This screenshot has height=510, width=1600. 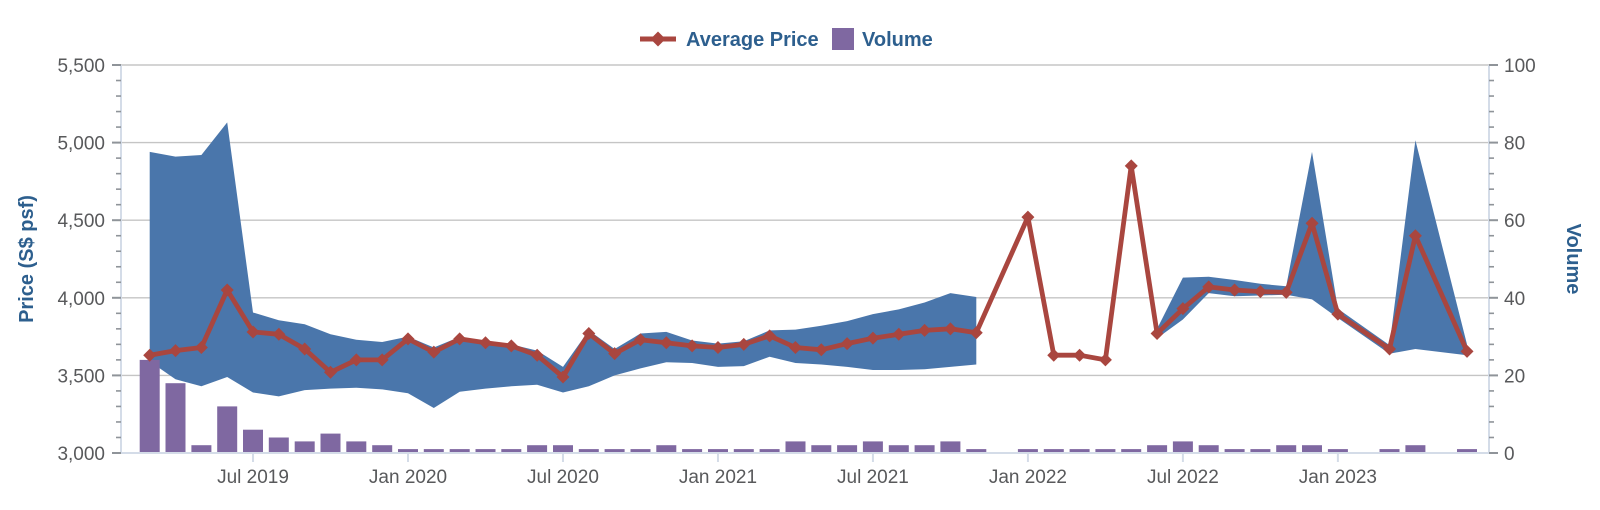 I want to click on y-right-tick-label: 60, so click(x=1514, y=221).